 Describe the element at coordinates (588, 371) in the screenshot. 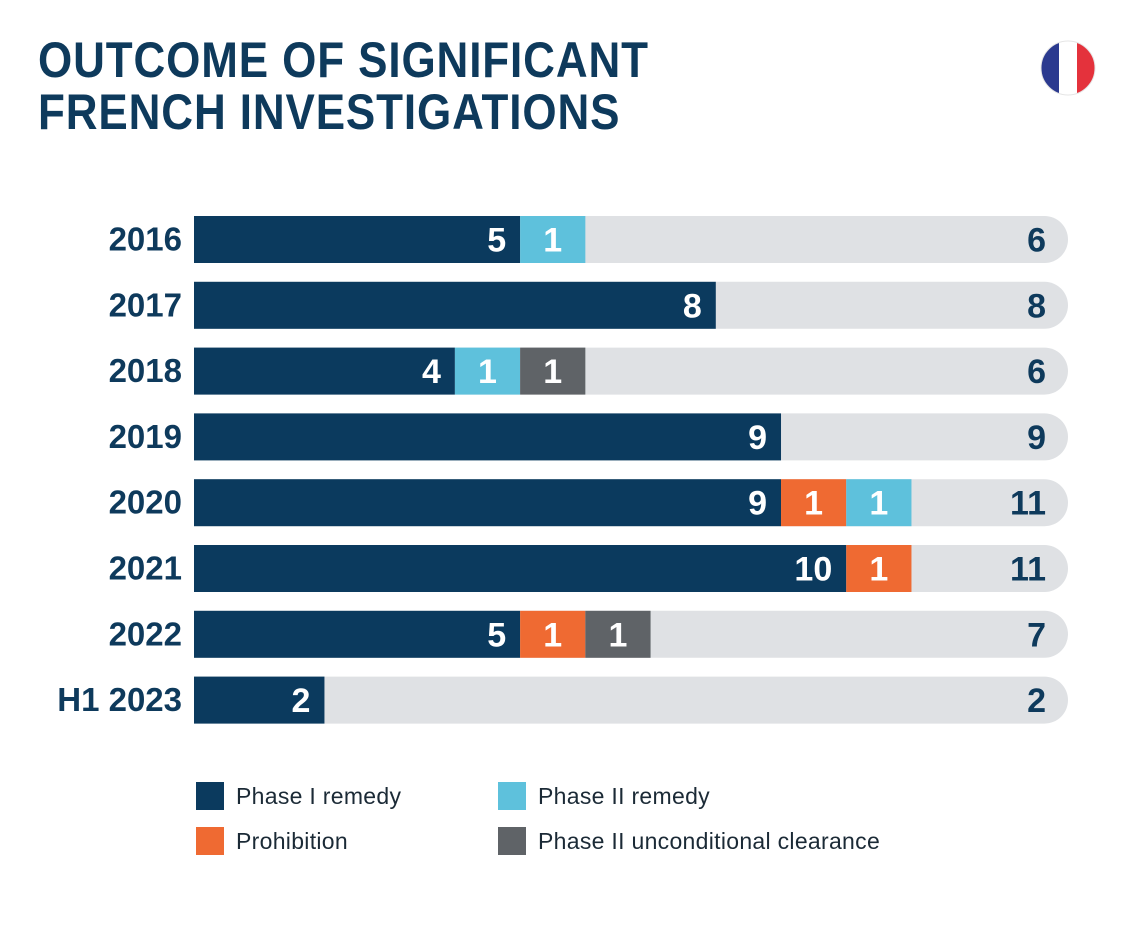

I see `bar-row-2018: 2018 4 1 1 6` at that location.